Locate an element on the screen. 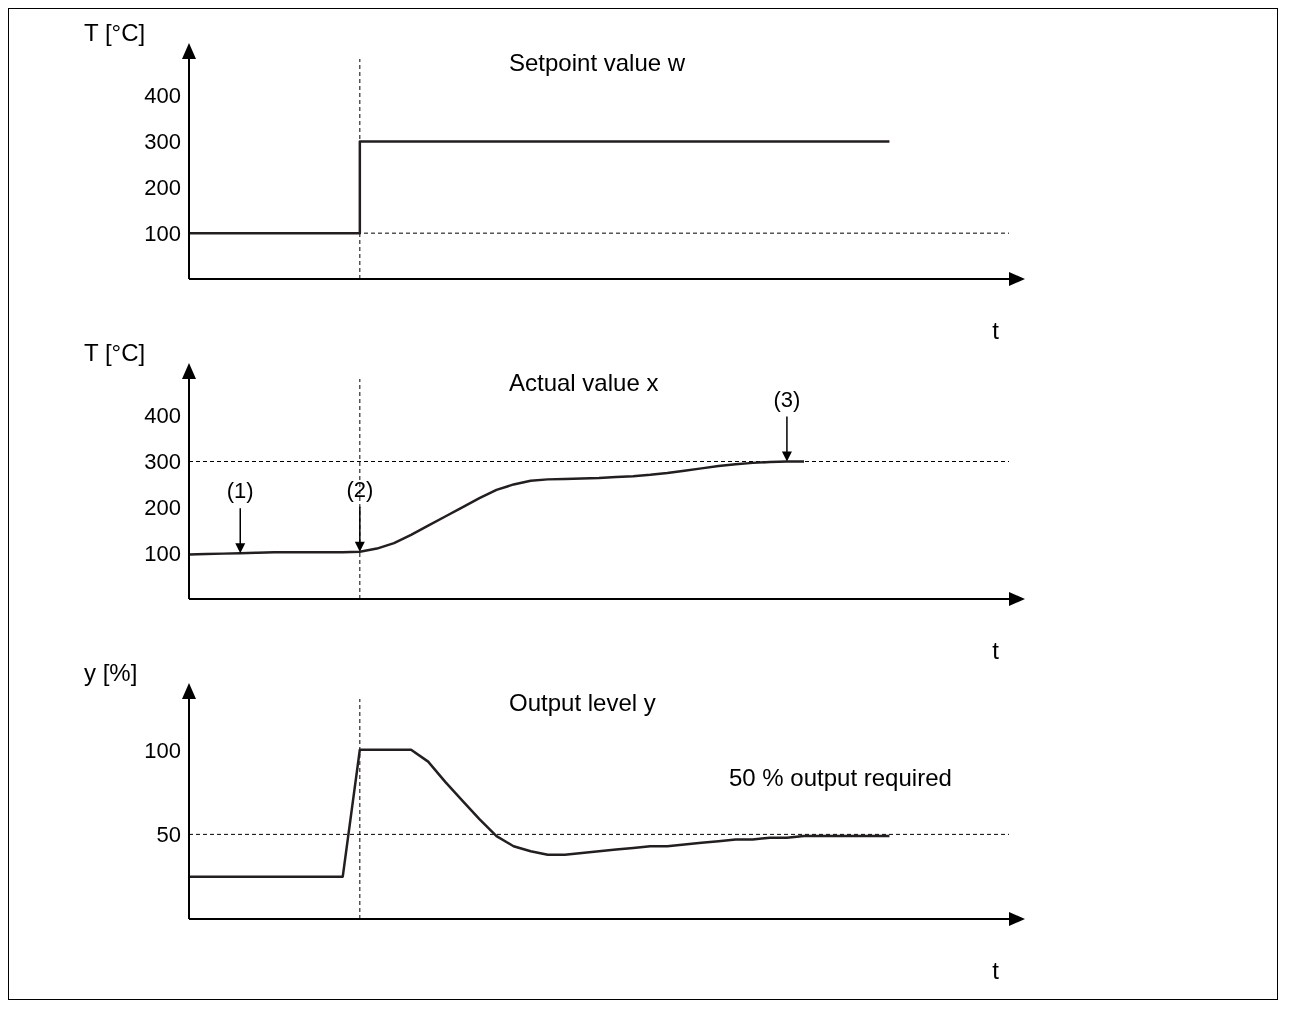  y-axis-title: y [%] is located at coordinates (111, 673).